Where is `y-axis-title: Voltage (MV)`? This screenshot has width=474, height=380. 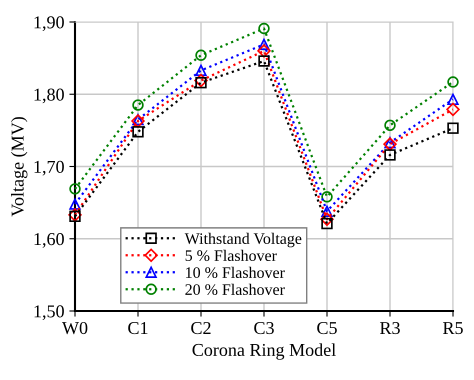 y-axis-title: Voltage (MV) is located at coordinates (19, 167).